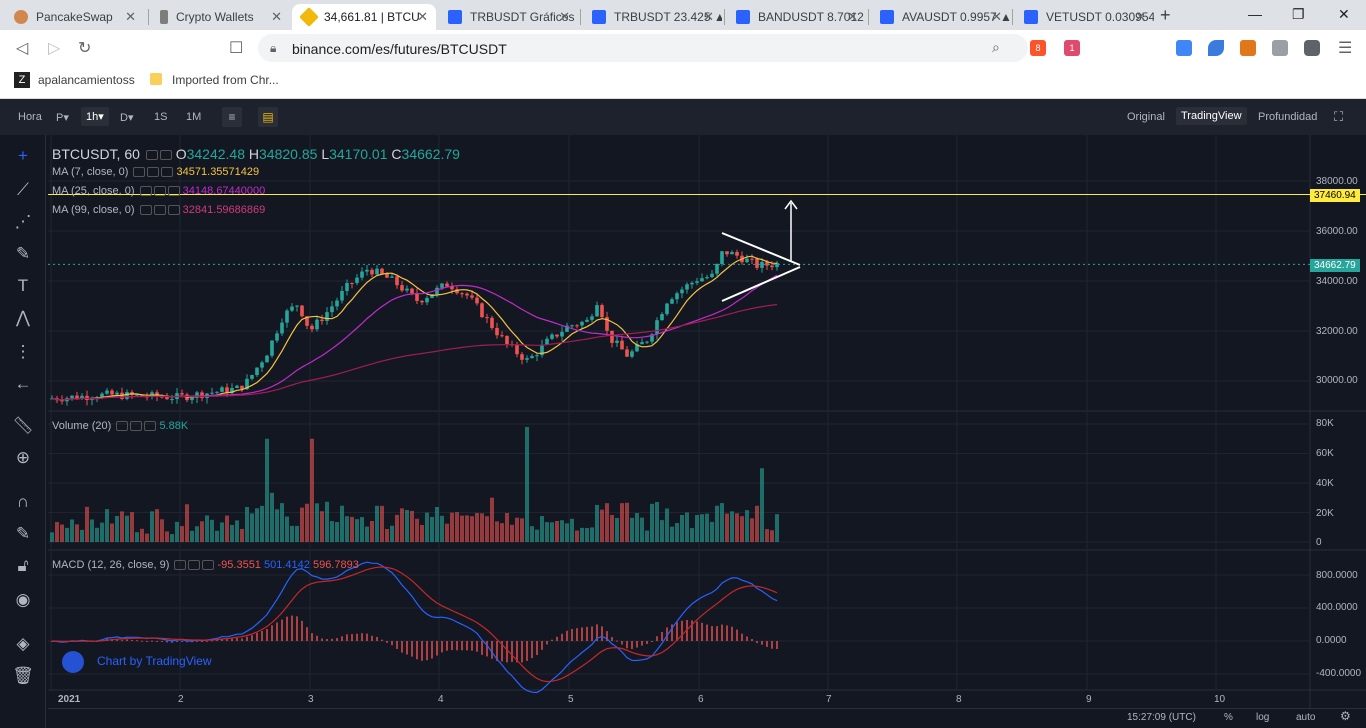  What do you see at coordinates (23, 189) in the screenshot?
I see `trend-line-icon: ⟋` at bounding box center [23, 189].